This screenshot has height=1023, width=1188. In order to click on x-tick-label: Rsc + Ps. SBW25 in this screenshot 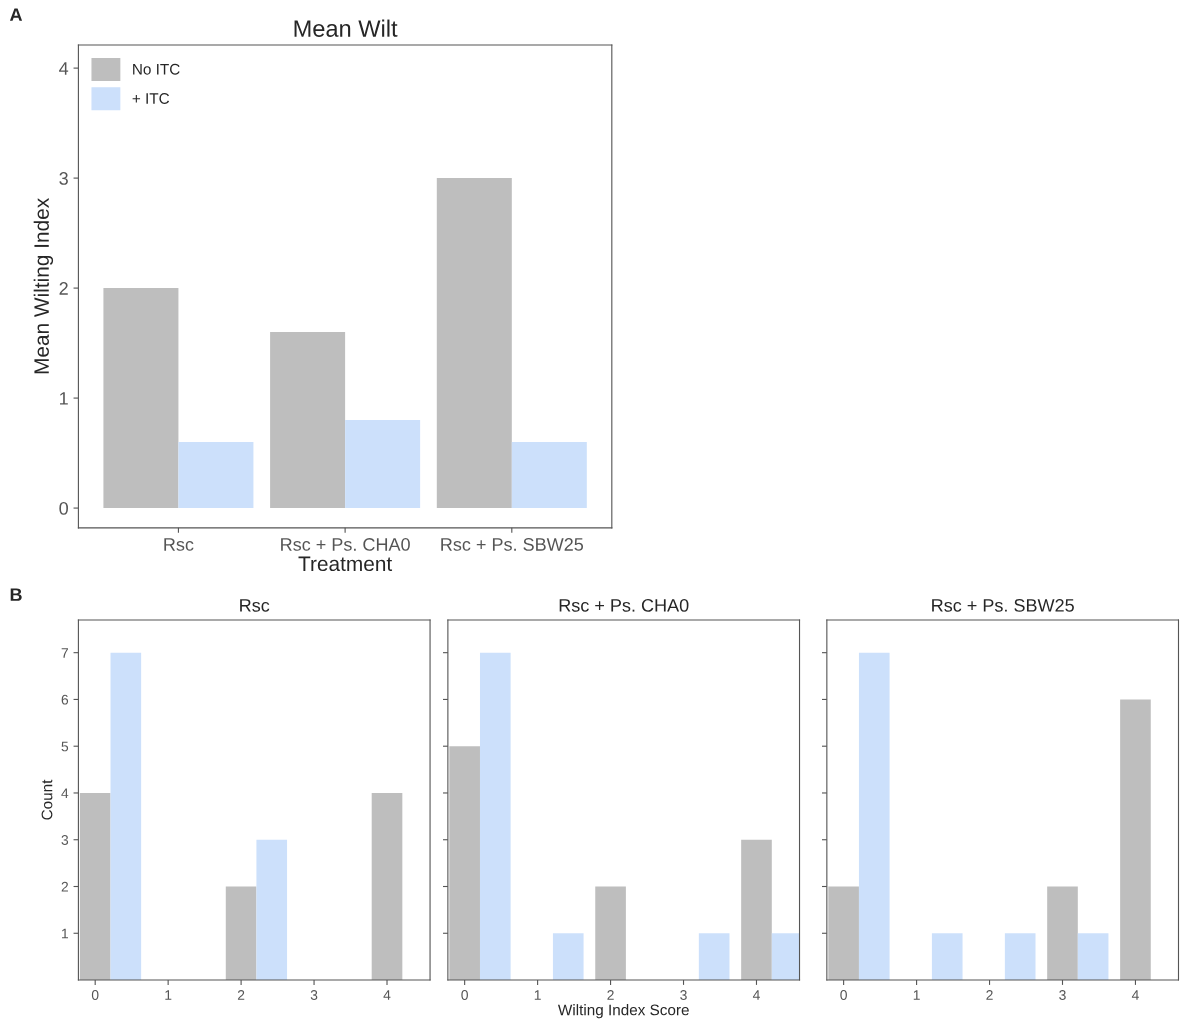, I will do `click(512, 544)`.